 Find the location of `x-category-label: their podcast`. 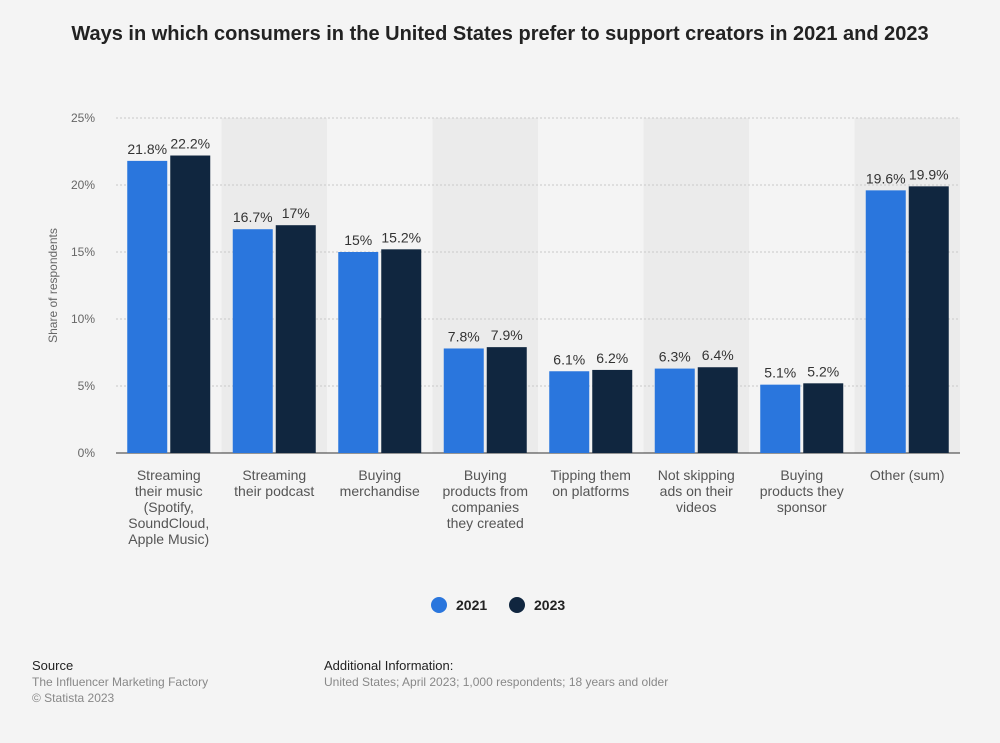

x-category-label: their podcast is located at coordinates (274, 491).